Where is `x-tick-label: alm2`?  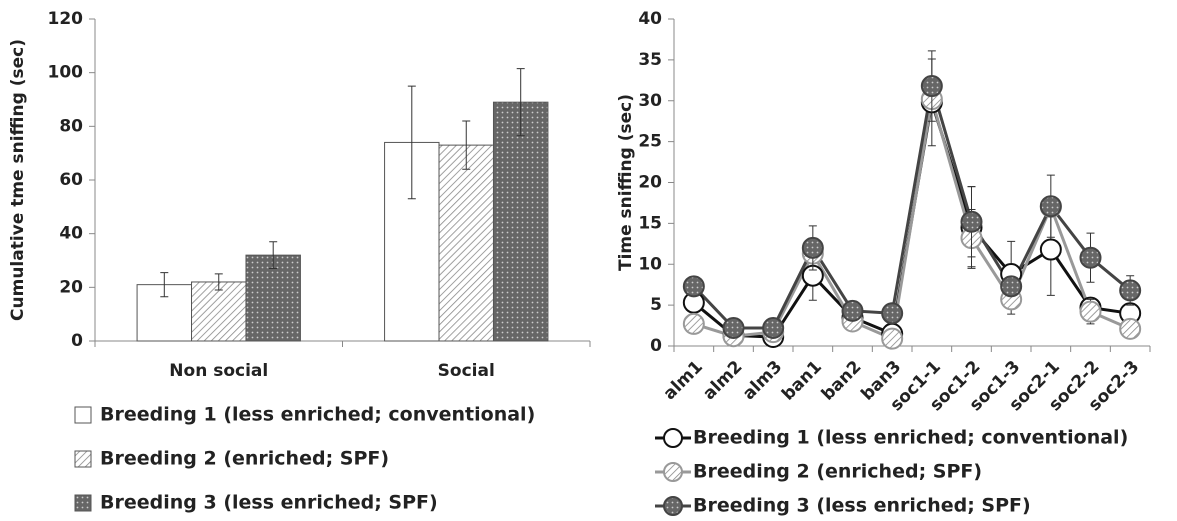
x-tick-label: alm2 is located at coordinates (722, 380).